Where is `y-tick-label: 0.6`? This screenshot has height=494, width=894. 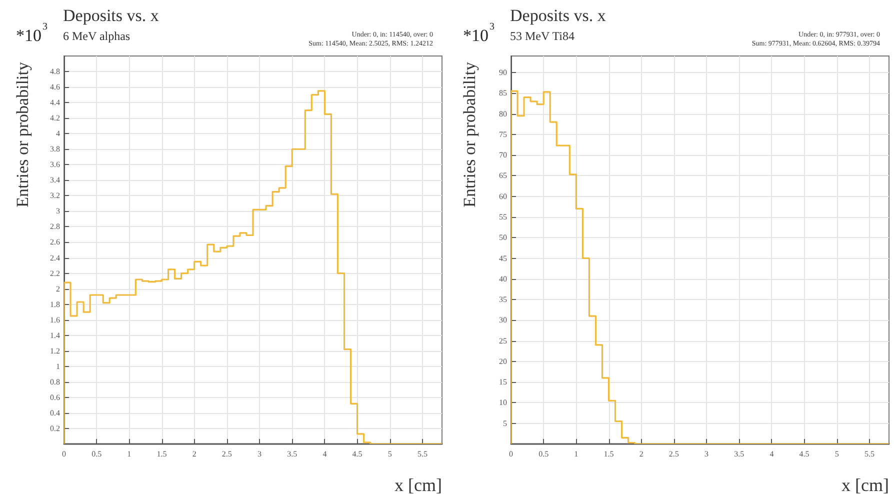 y-tick-label: 0.6 is located at coordinates (55, 397).